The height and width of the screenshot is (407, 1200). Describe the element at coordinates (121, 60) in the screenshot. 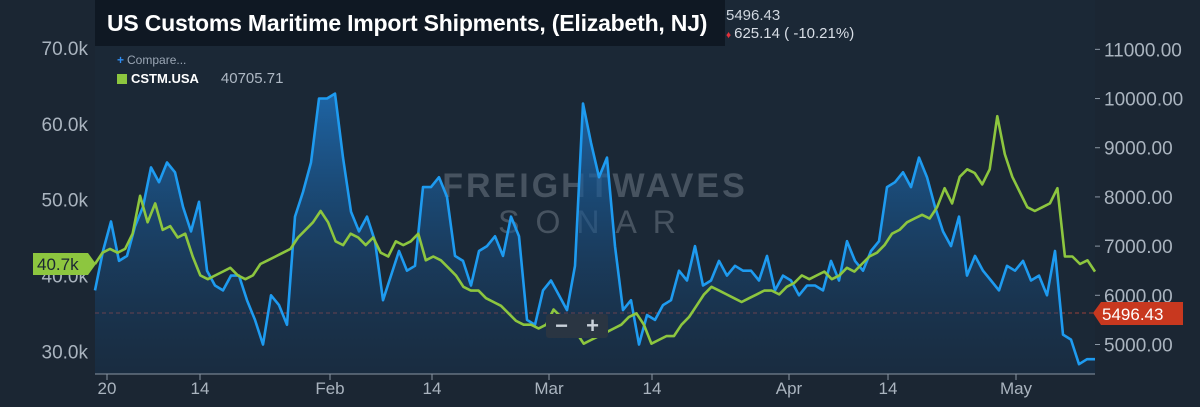

I see `plus-icon: +` at that location.